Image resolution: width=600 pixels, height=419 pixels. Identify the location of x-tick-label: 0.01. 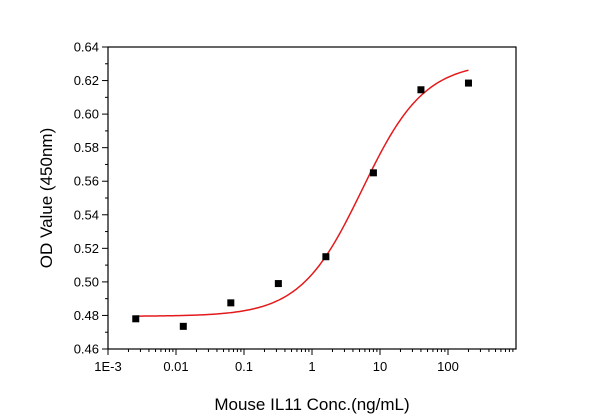
(175, 366).